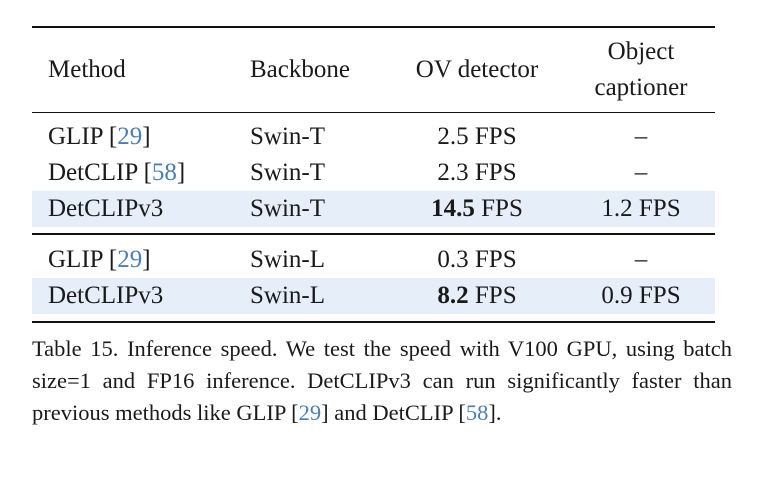 The image size is (765, 481). Describe the element at coordinates (477, 136) in the screenshot. I see `ov-detector-cell: 2.5 FPS` at that location.